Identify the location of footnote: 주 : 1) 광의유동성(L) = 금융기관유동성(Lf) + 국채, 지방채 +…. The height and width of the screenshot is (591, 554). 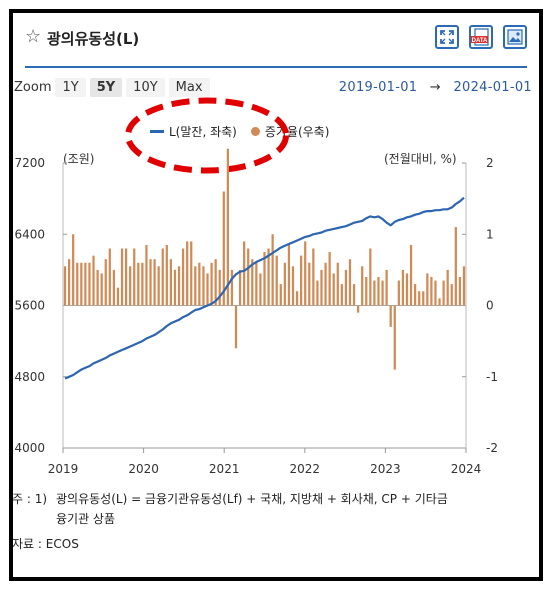
(230, 509).